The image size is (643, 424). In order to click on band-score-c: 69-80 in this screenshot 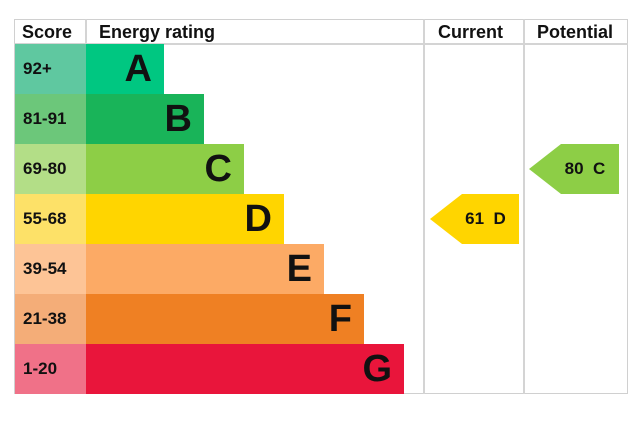, I will do `click(50, 169)`.